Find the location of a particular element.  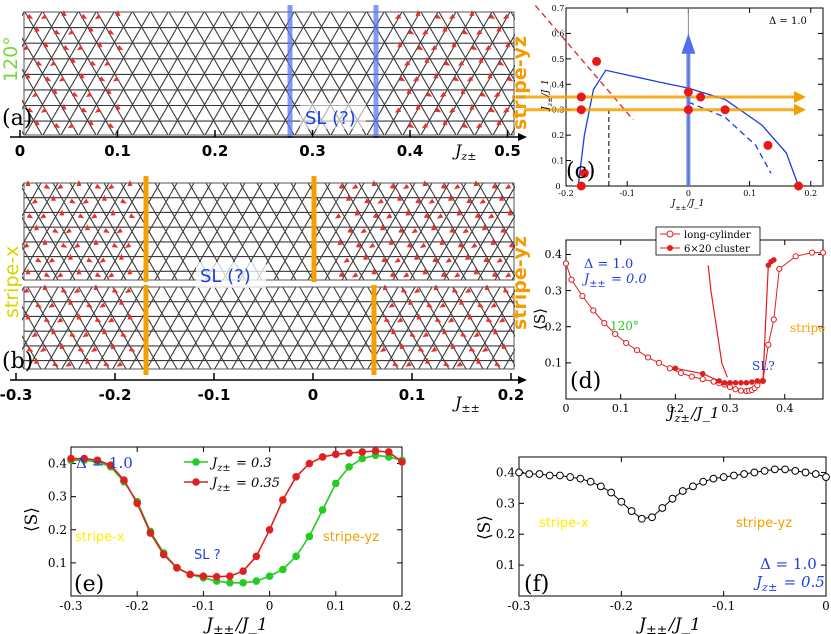

lattice-a-frame is located at coordinates (269, 73).